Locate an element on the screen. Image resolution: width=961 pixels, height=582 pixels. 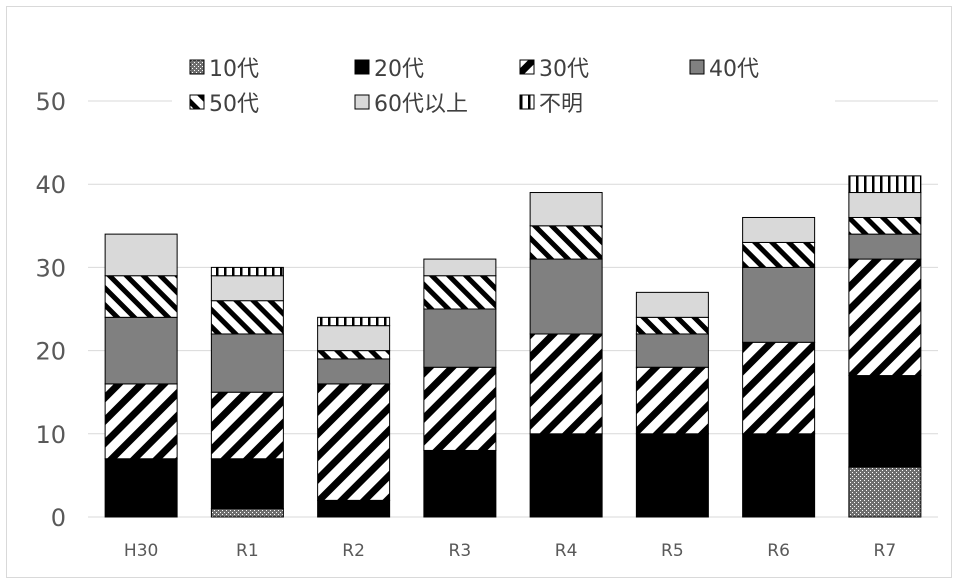
y-tick-label: 50 is located at coordinates (50, 102).